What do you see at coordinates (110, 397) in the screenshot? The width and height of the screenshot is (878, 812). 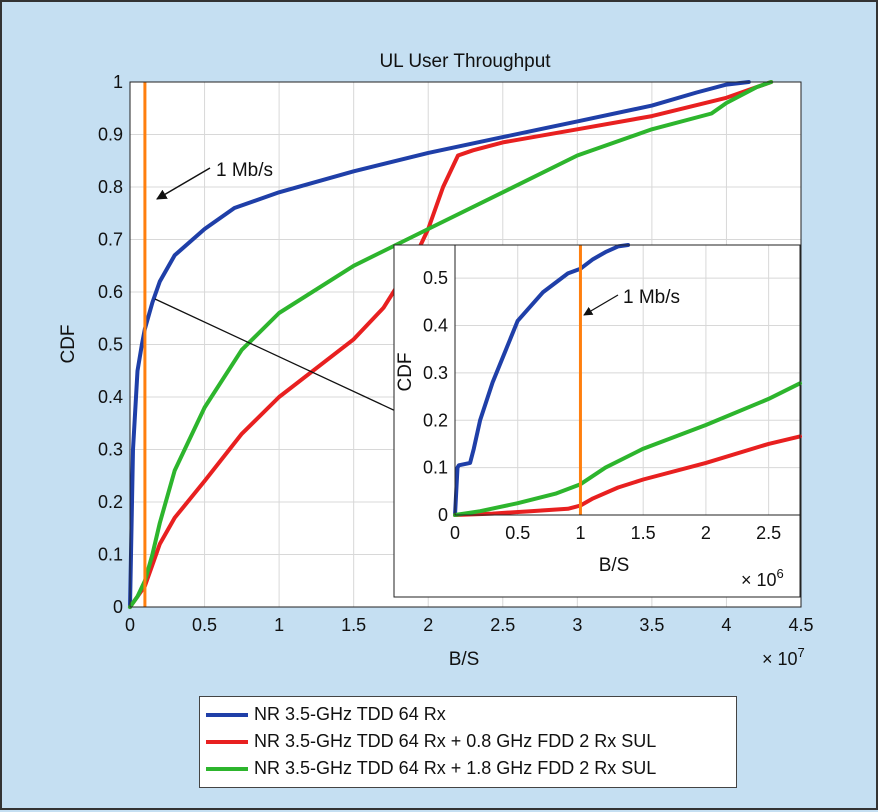 I see `main-y-tick-label: 0.4` at bounding box center [110, 397].